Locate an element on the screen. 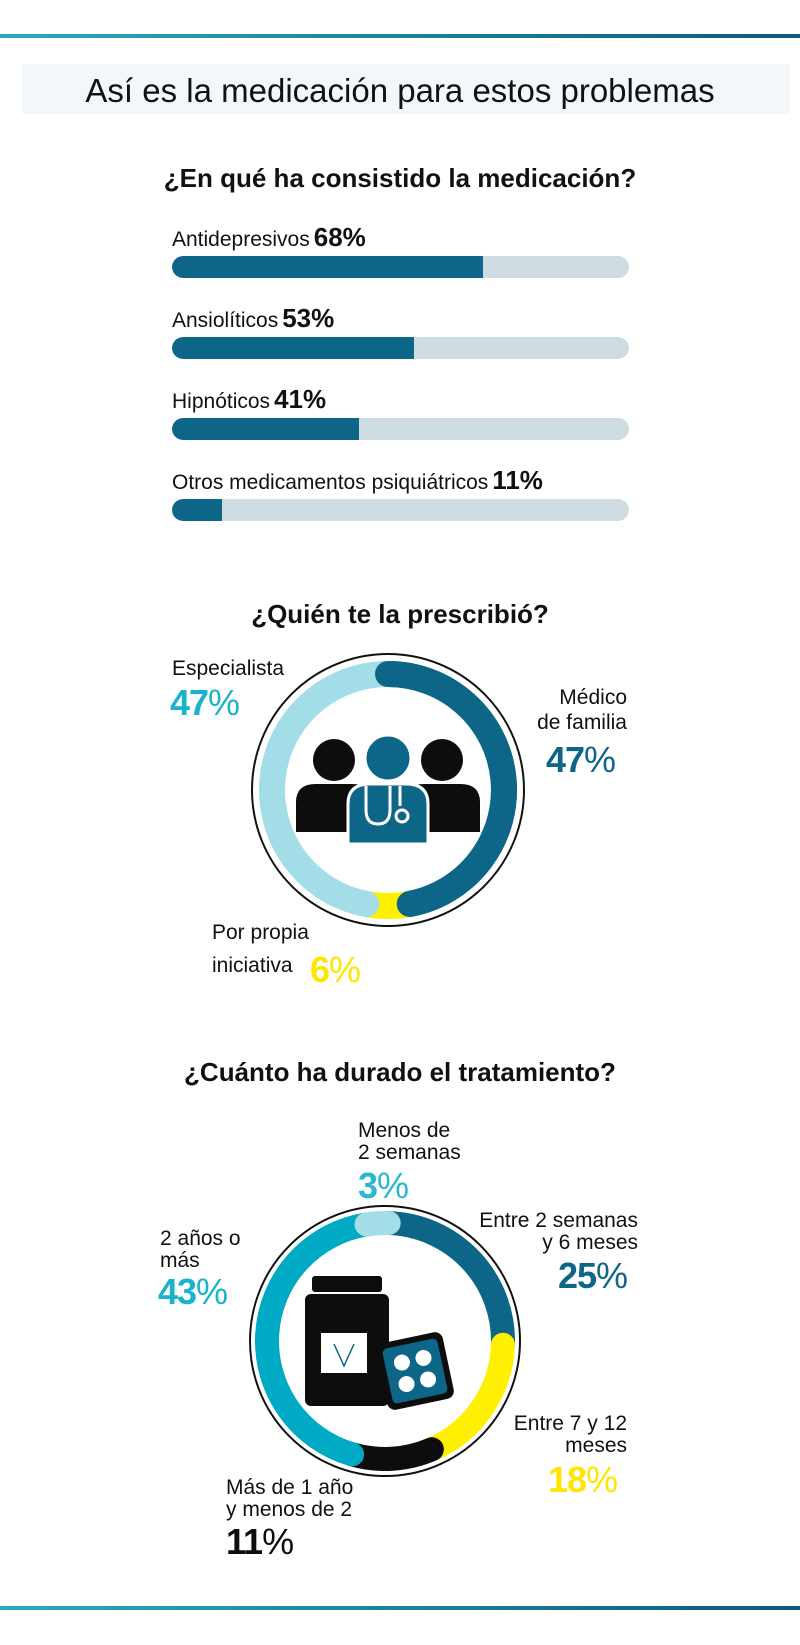 This screenshot has width=800, height=1645. doctor-group-icon is located at coordinates (388, 789).